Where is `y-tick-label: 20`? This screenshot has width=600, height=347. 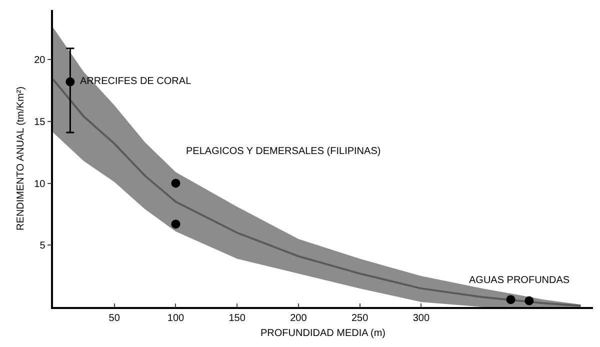 y-tick-label: 20 is located at coordinates (40, 60).